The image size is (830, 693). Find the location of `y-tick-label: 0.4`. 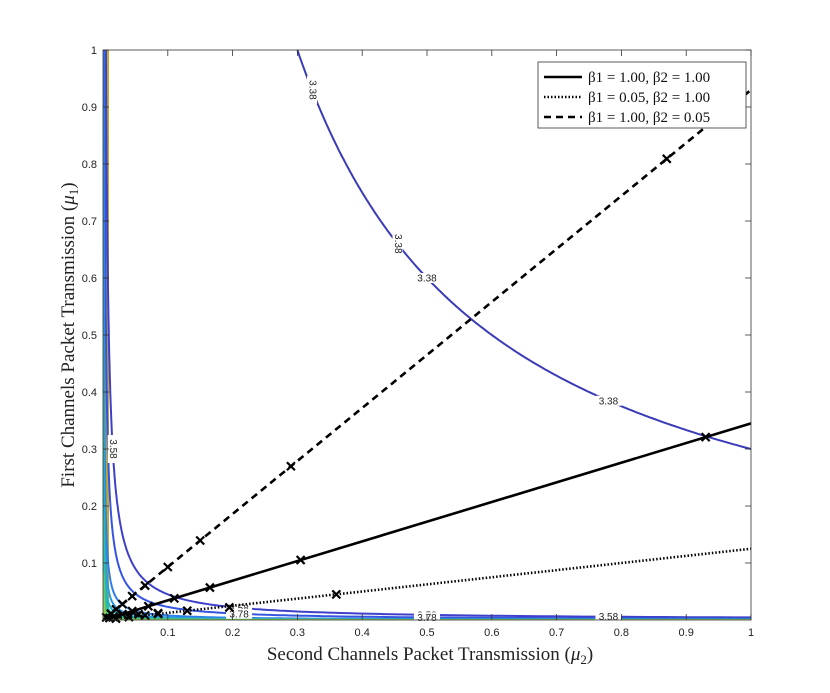

y-tick-label: 0.4 is located at coordinates (89, 393).